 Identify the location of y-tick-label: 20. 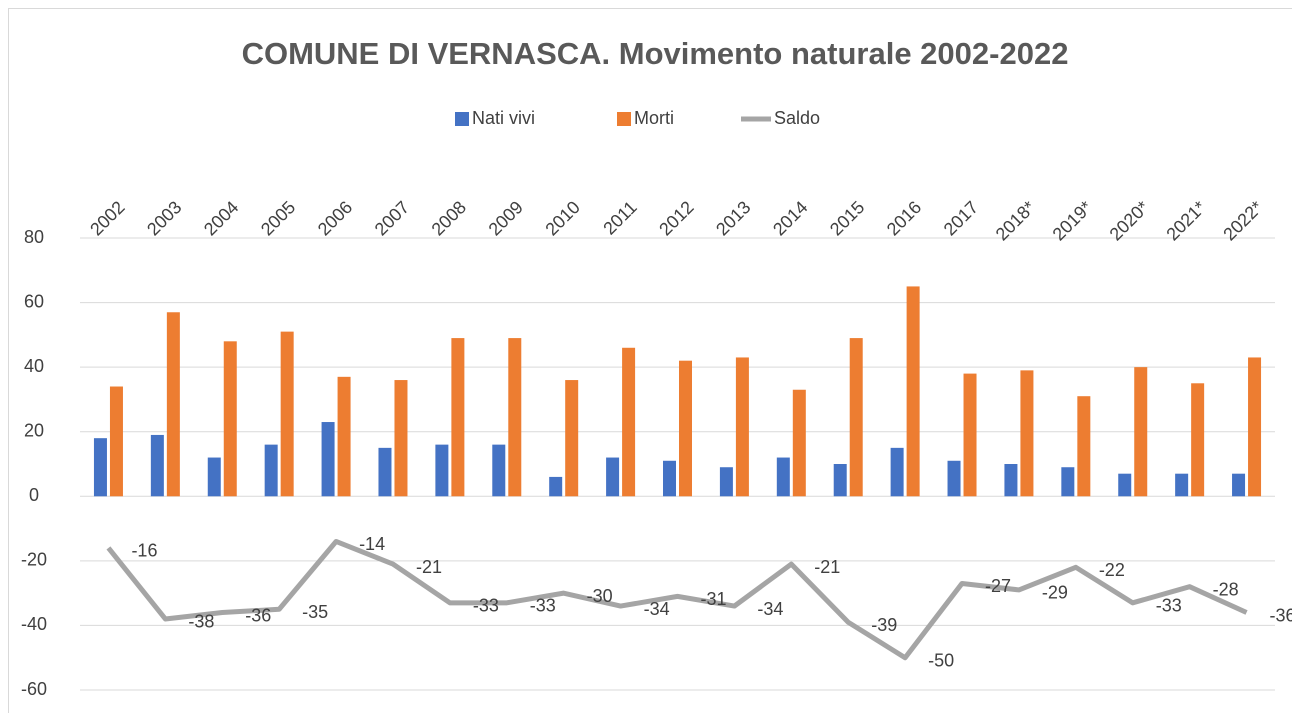
(34, 430).